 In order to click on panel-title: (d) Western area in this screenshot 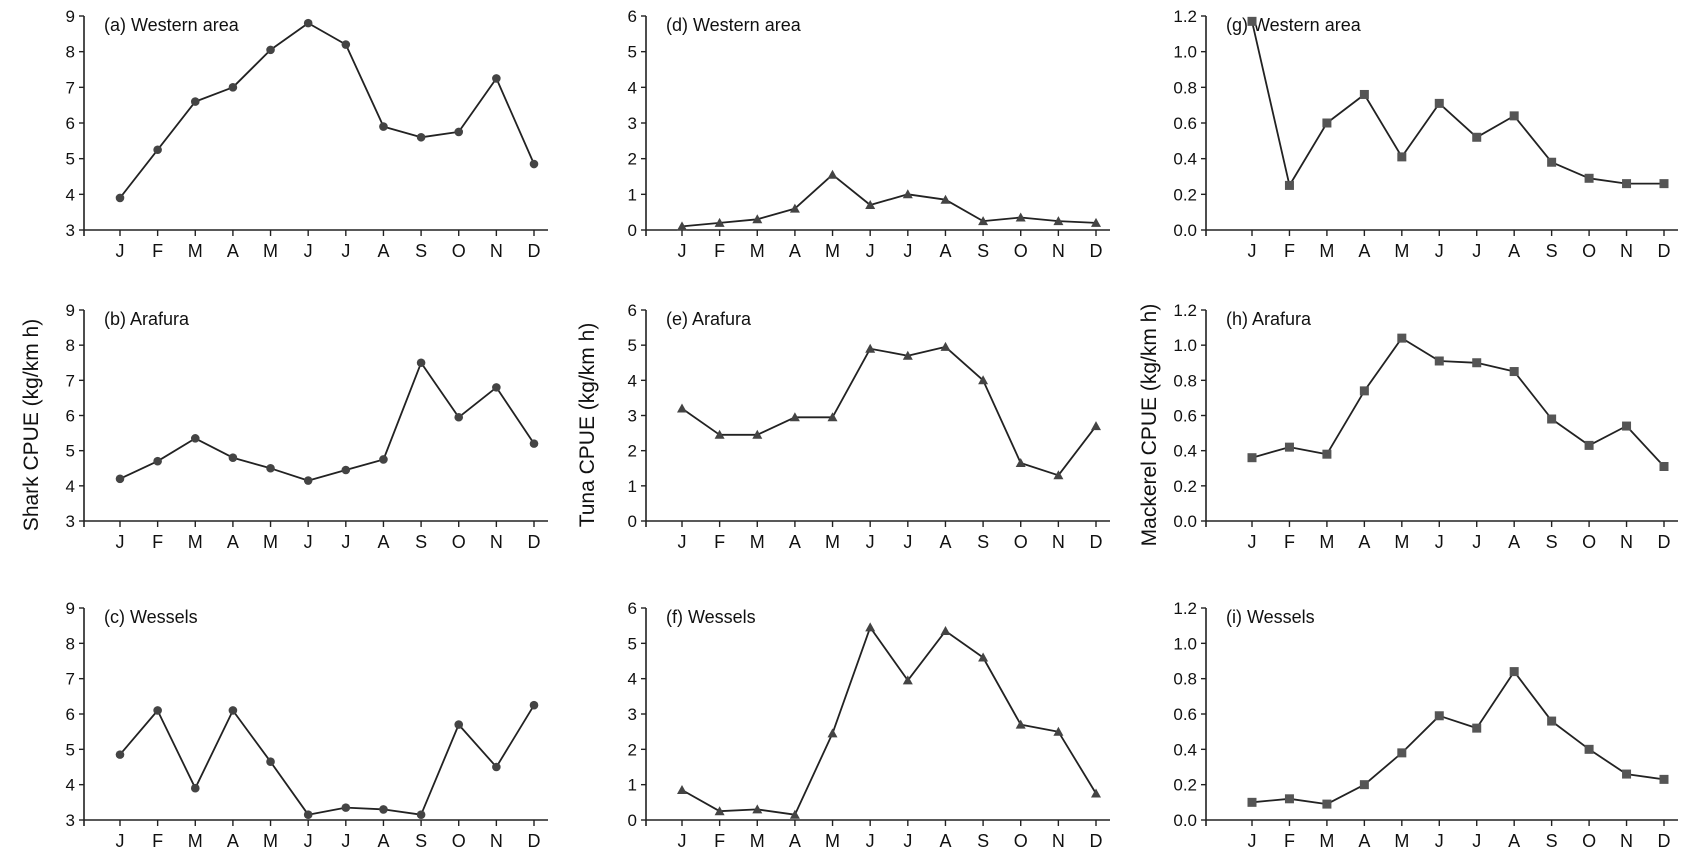, I will do `click(734, 25)`.